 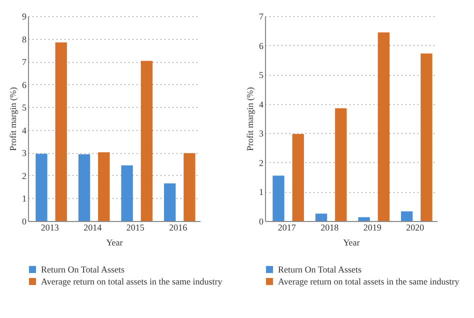 I want to click on y-tick-label: 9, so click(x=24, y=17).